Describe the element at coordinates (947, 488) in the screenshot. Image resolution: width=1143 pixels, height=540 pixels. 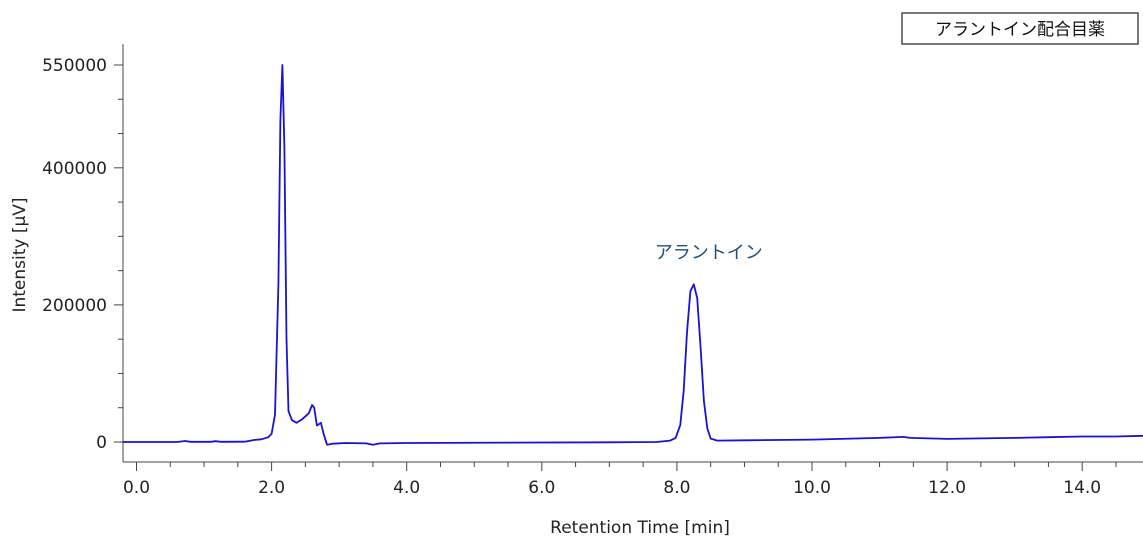
I see `x-tick-label: 12.0` at that location.